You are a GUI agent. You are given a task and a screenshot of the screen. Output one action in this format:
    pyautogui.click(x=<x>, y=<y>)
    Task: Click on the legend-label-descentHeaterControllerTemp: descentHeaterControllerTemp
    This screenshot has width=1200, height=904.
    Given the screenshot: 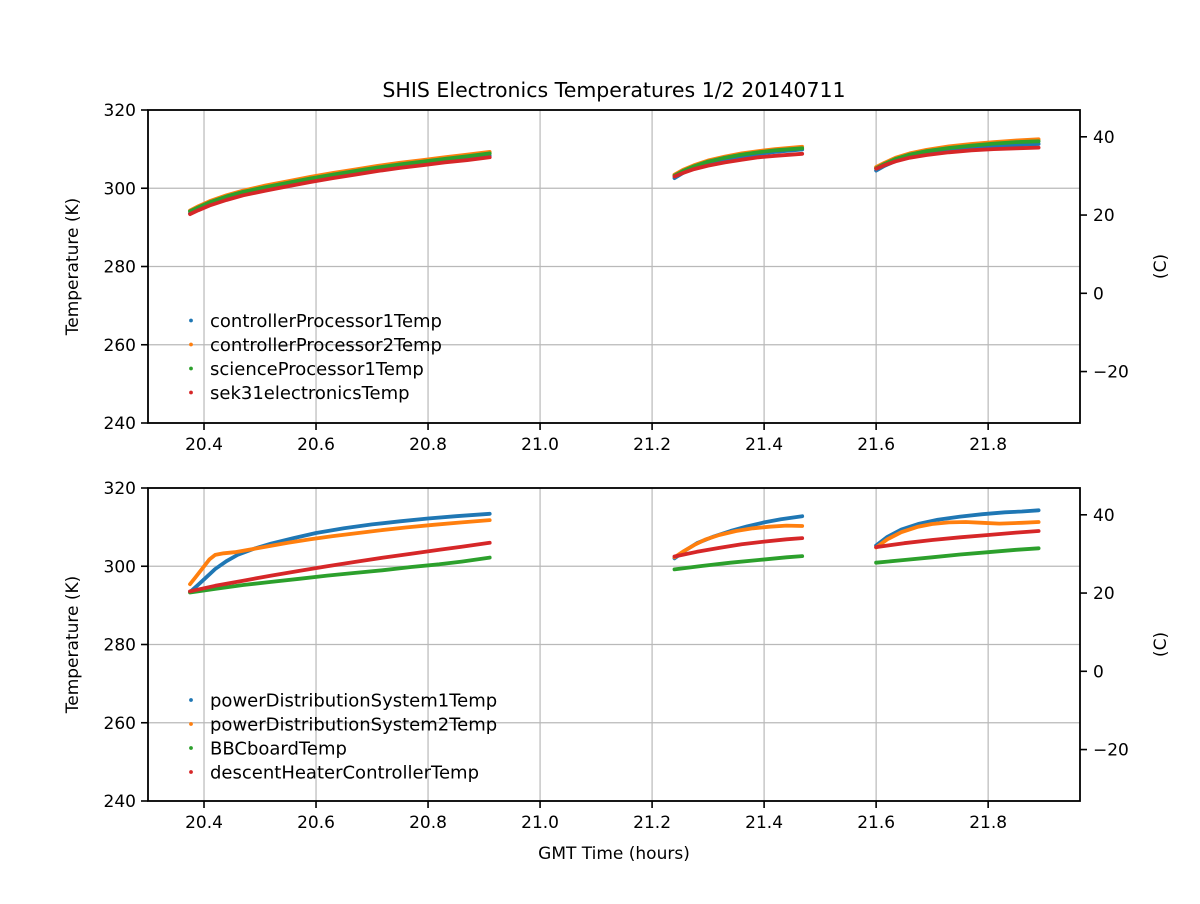 What is the action you would take?
    pyautogui.click(x=344, y=773)
    